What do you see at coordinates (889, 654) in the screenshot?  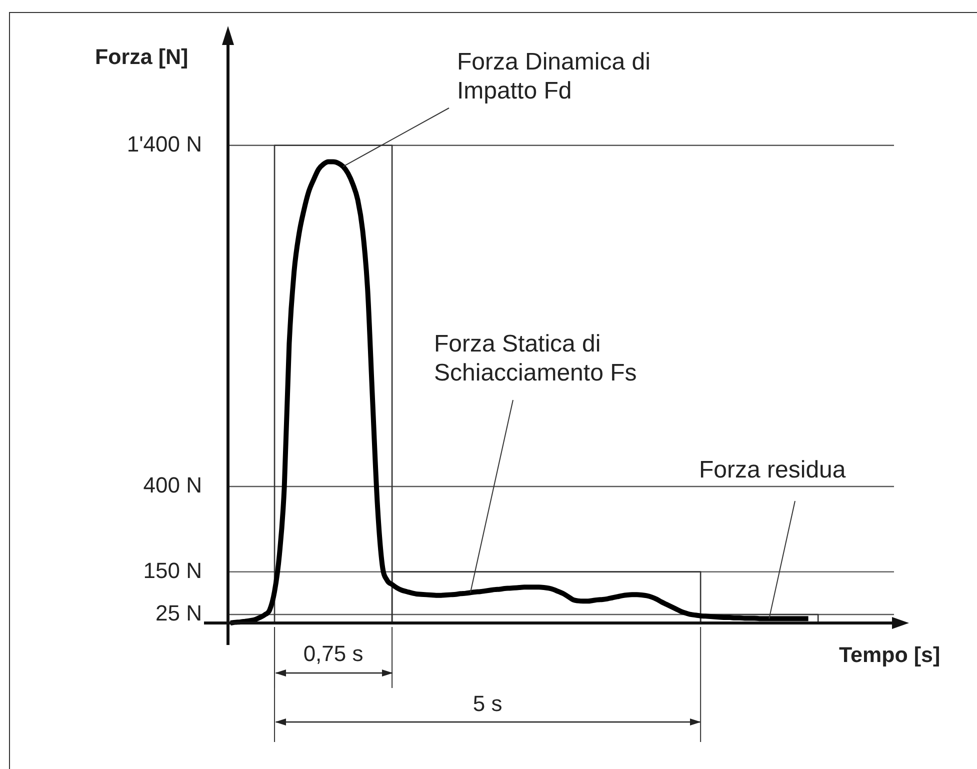 I see `x-axis-title: Tempo [s]` at bounding box center [889, 654].